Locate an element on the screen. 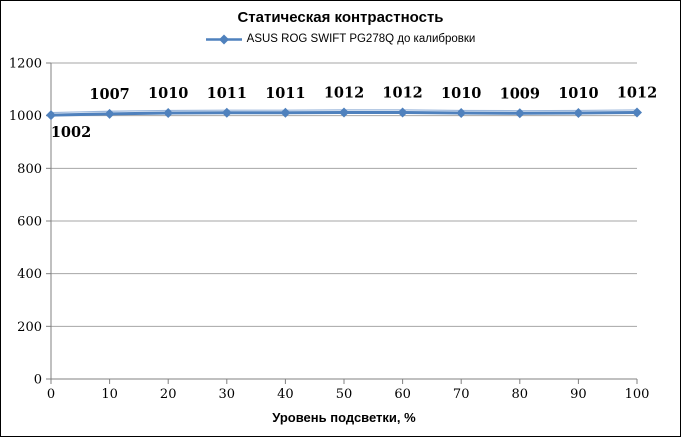 This screenshot has width=681, height=437. x-tick-label: 40 is located at coordinates (285, 394).